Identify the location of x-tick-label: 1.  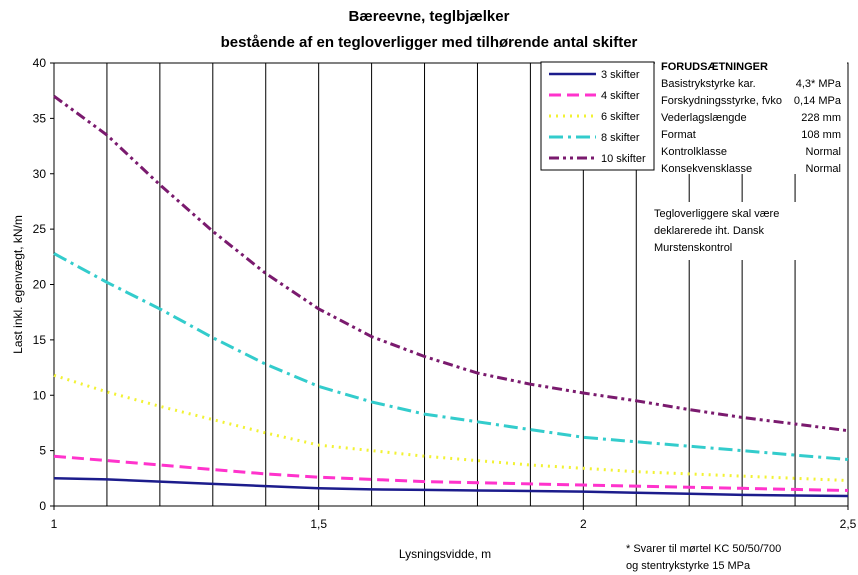
(54, 524).